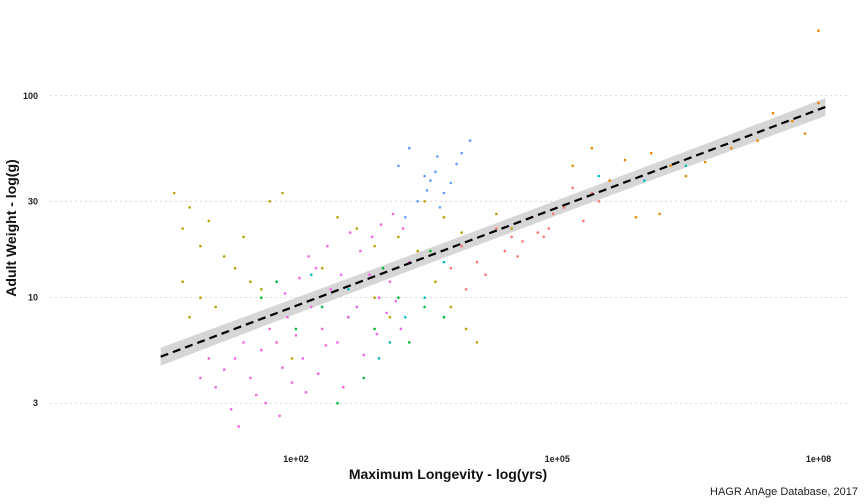 The image size is (864, 504). Describe the element at coordinates (35, 403) in the screenshot. I see `y-tick-label: 3` at that location.